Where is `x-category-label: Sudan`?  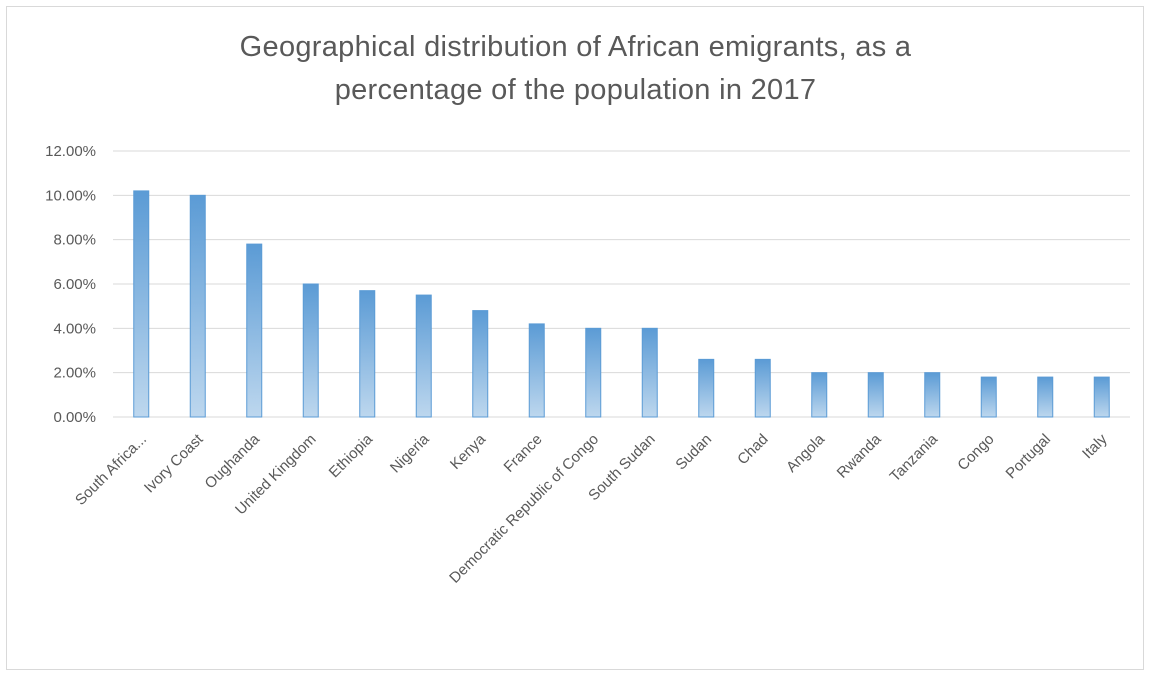 x-category-label: Sudan is located at coordinates (693, 452).